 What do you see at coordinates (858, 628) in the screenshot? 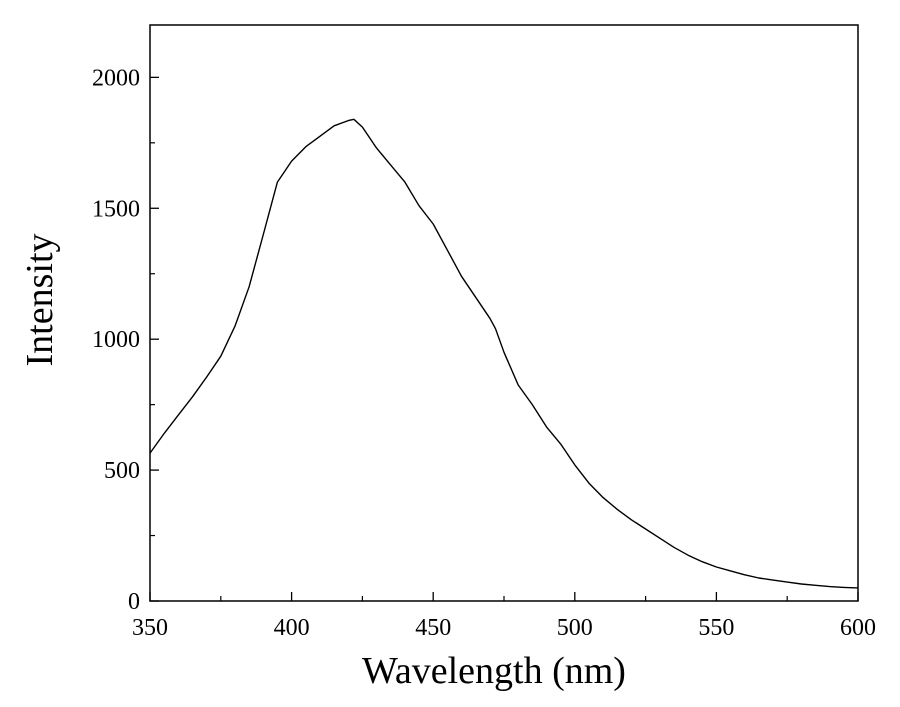
I see `x-tick-label: 600` at bounding box center [858, 628].